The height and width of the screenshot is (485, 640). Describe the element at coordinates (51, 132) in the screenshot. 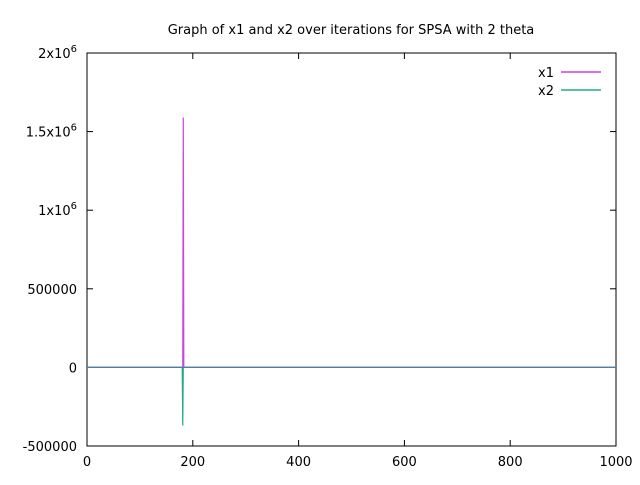

I see `y-tick-label: 1.5x10⁶` at that location.